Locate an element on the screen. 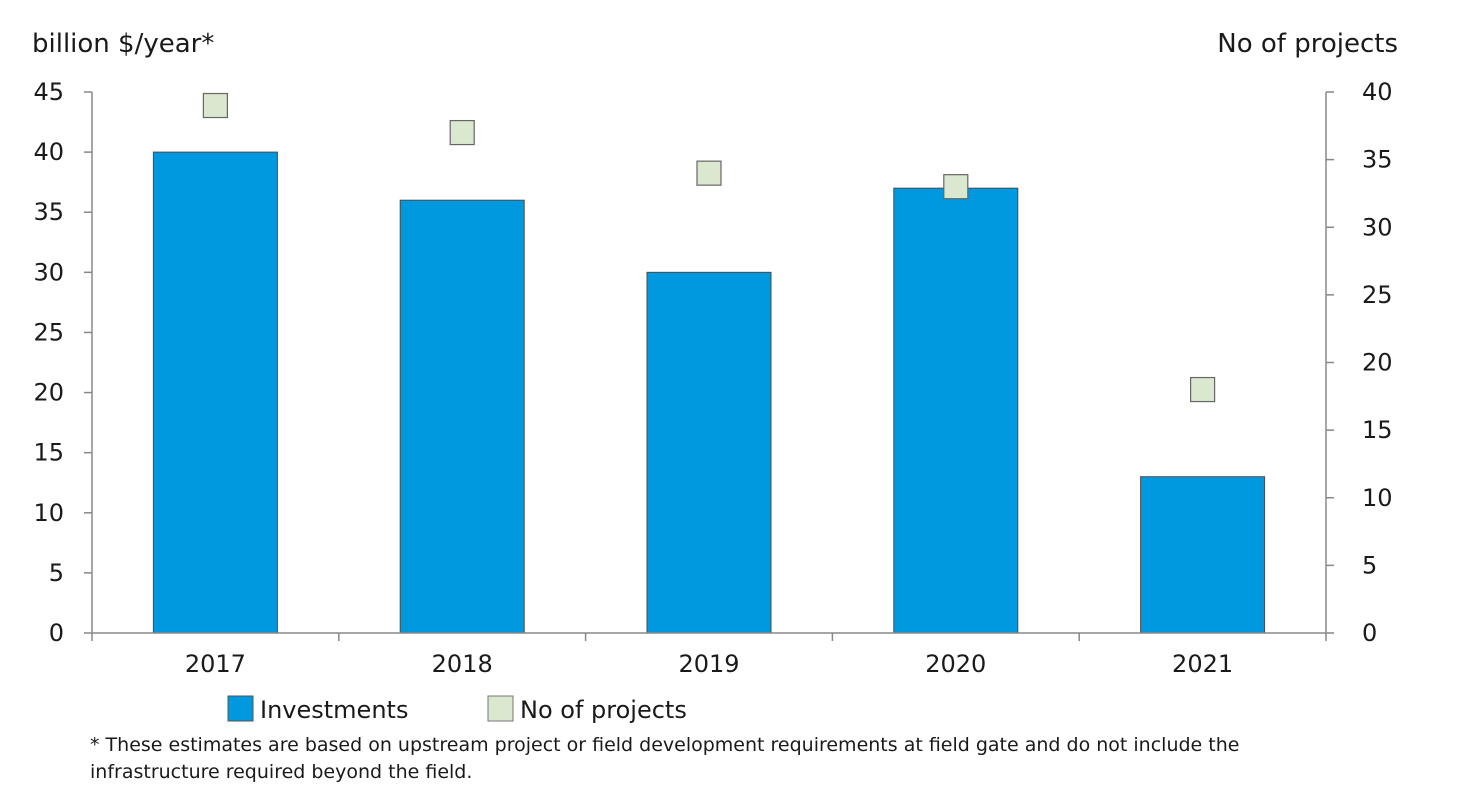 This screenshot has height=804, width=1468. x-axis-ticks is located at coordinates (709, 637).